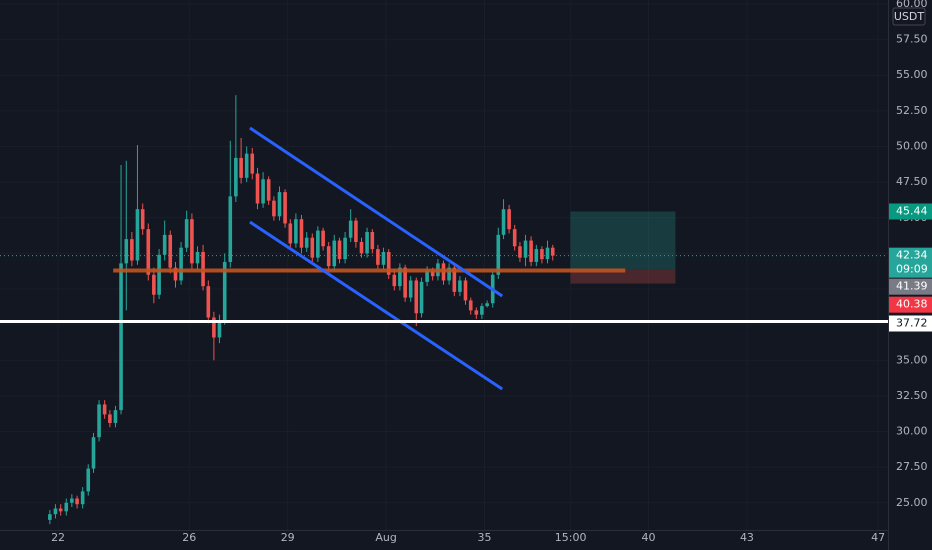 The width and height of the screenshot is (932, 550). I want to click on y-tick-label: 57.50, so click(912, 39).